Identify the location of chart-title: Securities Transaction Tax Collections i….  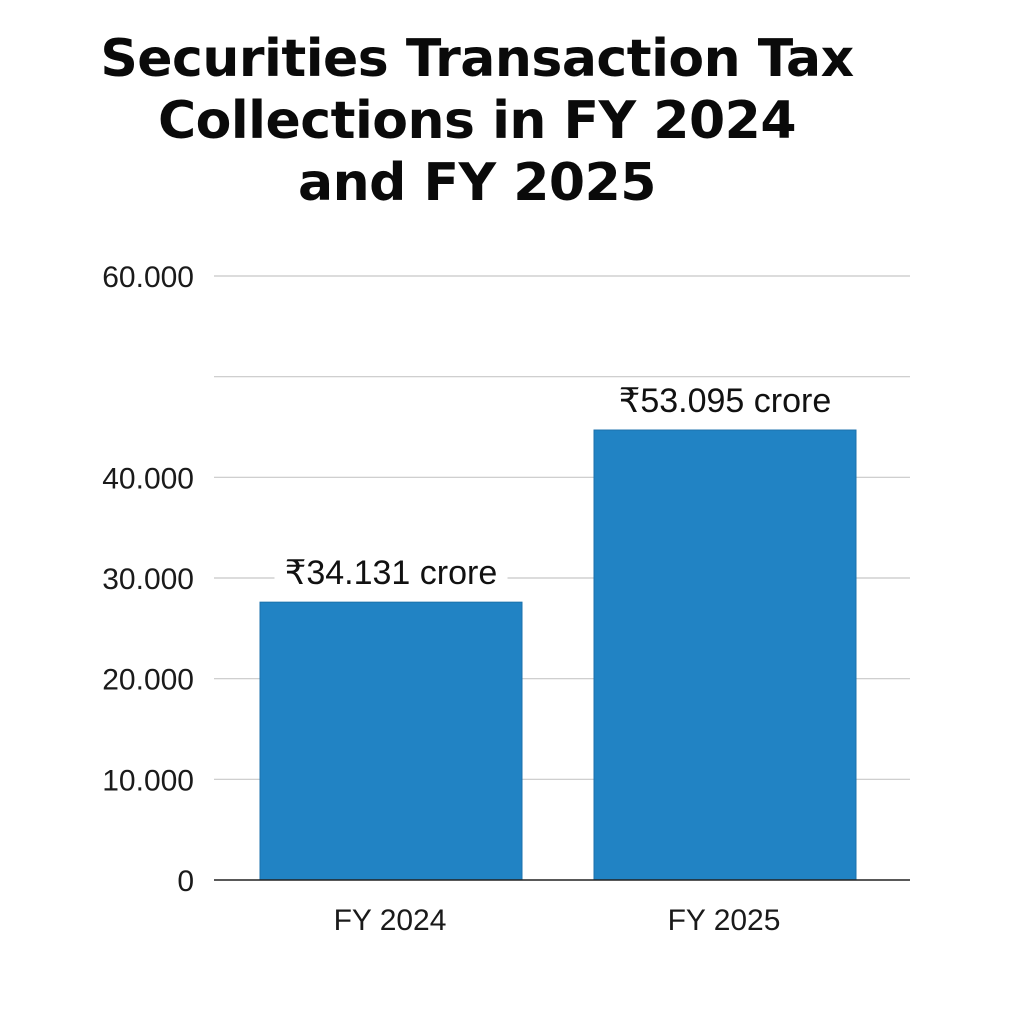
(477, 121).